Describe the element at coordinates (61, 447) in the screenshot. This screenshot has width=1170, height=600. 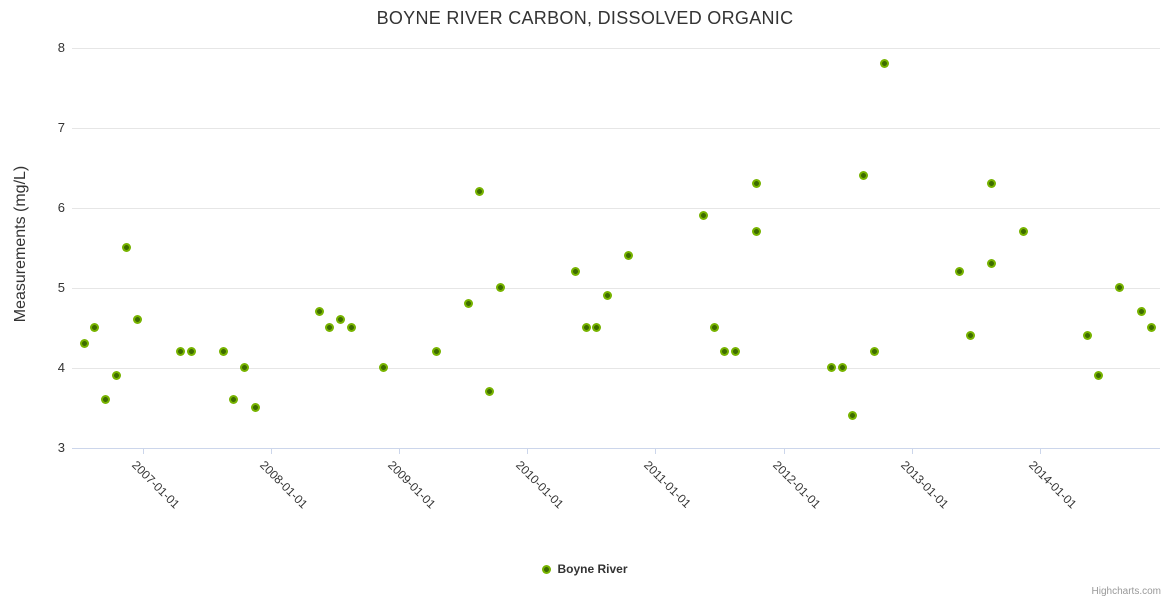
I see `y-axis-tick-label: 3` at that location.